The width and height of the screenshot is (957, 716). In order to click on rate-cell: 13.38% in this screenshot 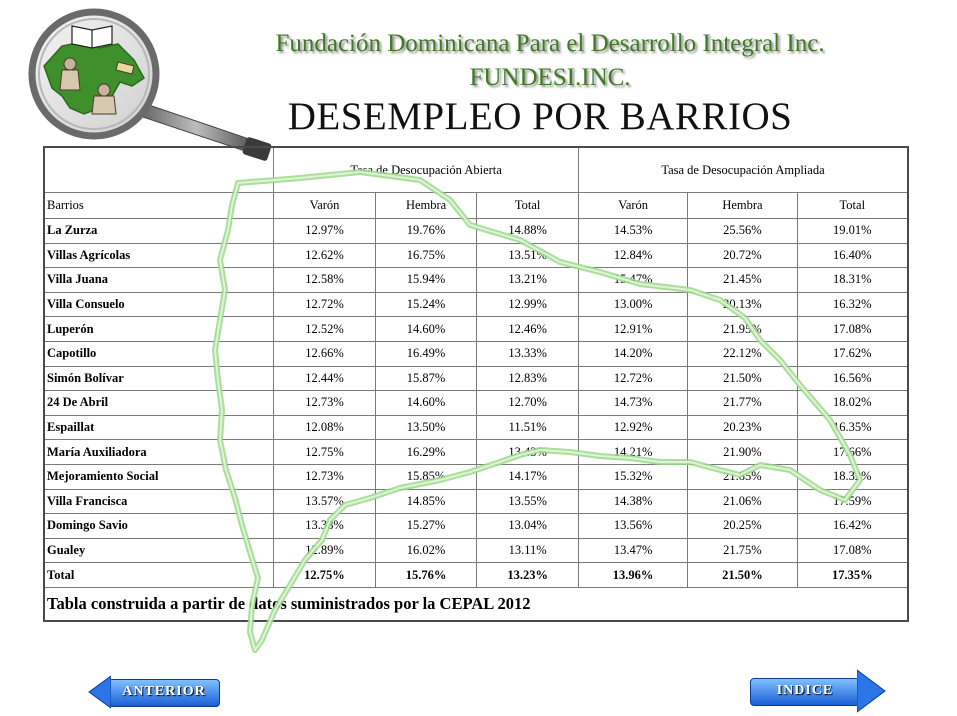, I will do `click(324, 526)`.